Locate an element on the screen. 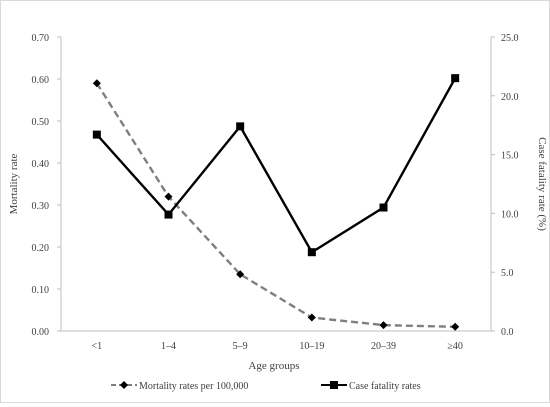 The height and width of the screenshot is (407, 550). legend-marker-diamond is located at coordinates (124, 385).